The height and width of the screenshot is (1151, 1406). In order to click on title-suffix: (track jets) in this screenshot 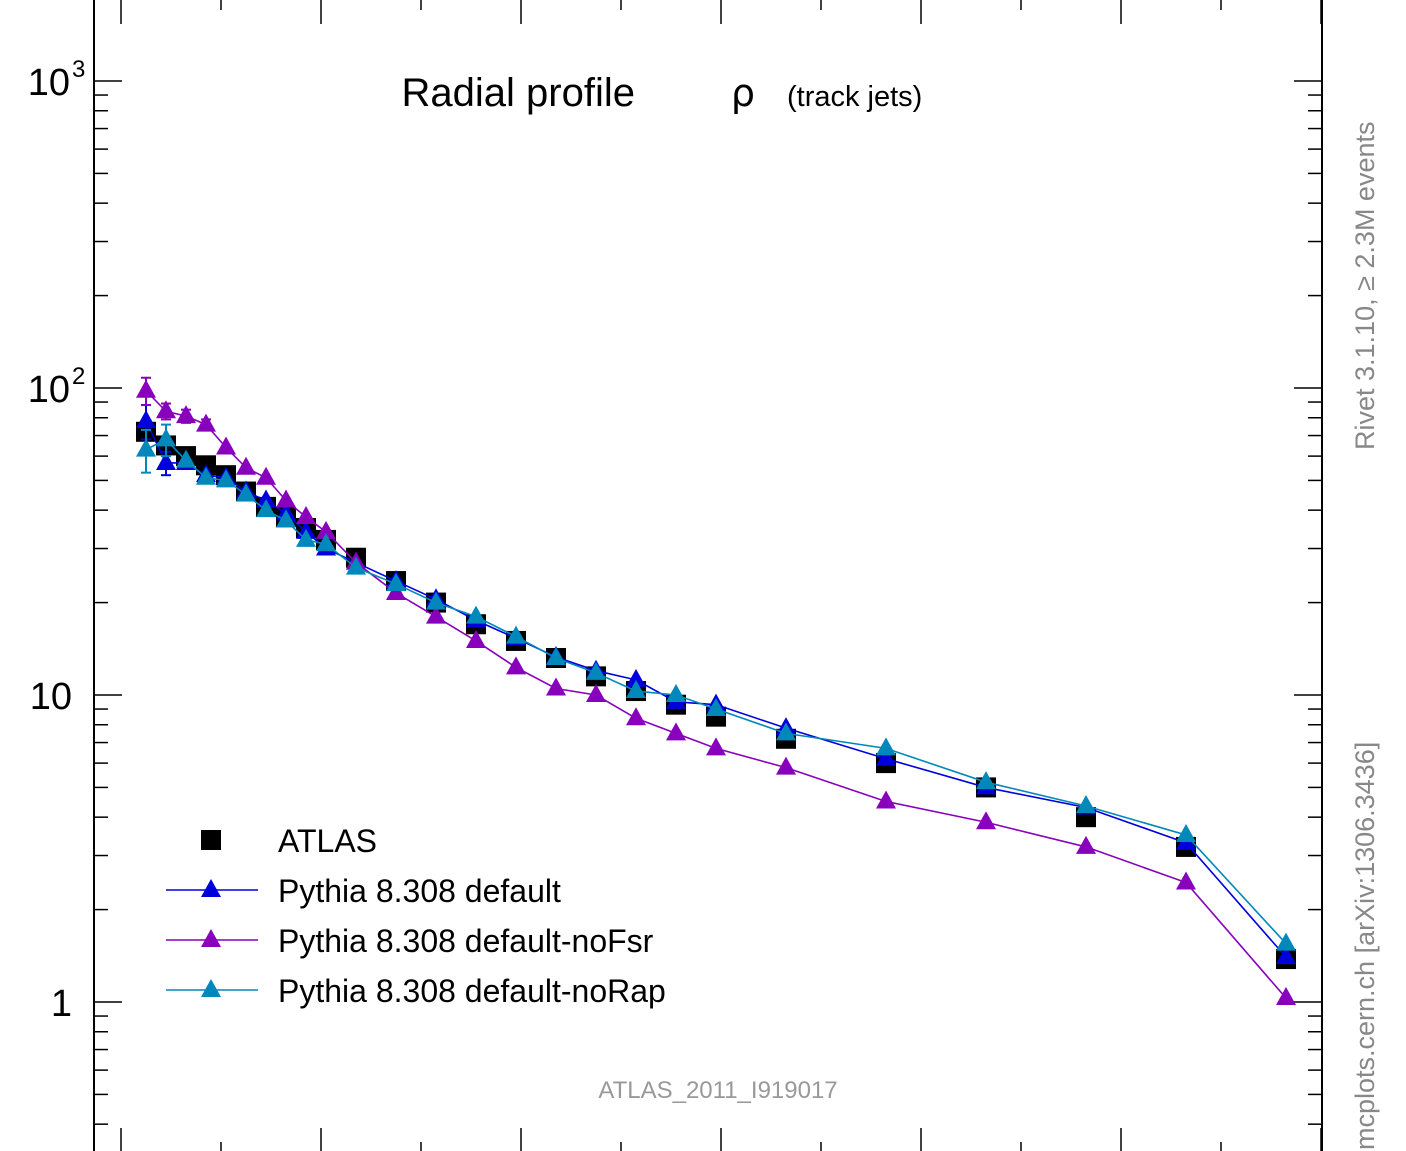, I will do `click(854, 97)`.